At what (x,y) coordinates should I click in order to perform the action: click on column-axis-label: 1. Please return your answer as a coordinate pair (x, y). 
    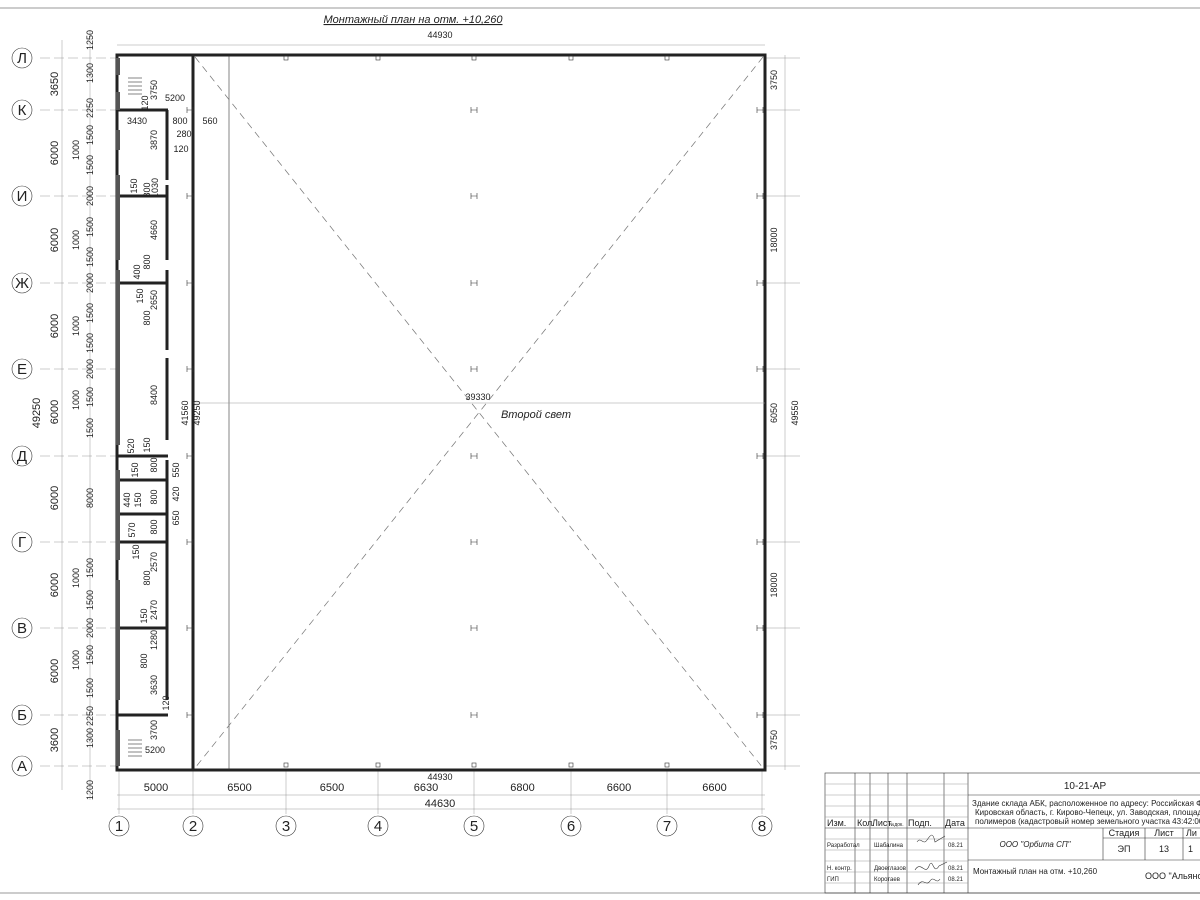
    Looking at the image, I should click on (119, 826).